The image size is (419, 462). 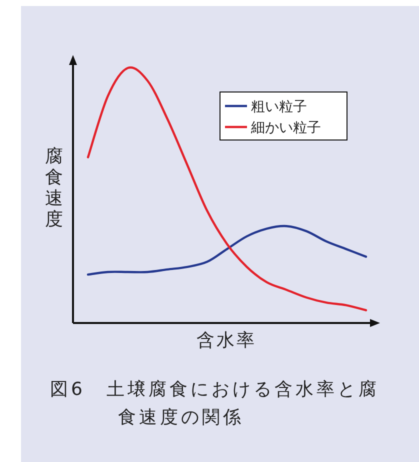 I want to click on ylabel: 腐食速度, so click(x=54, y=188).